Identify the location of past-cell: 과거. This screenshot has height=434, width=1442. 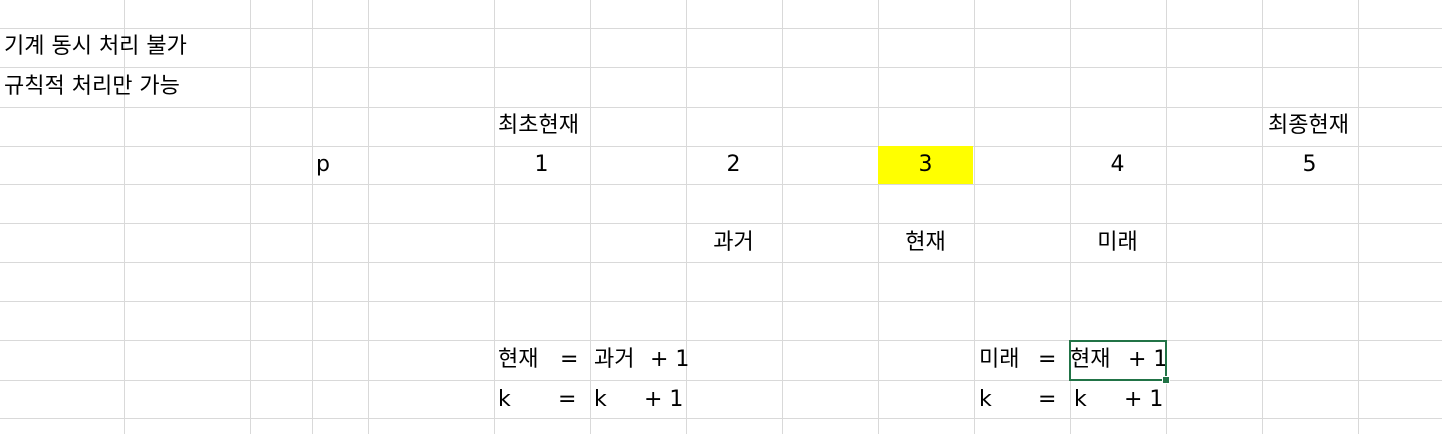
(733, 242).